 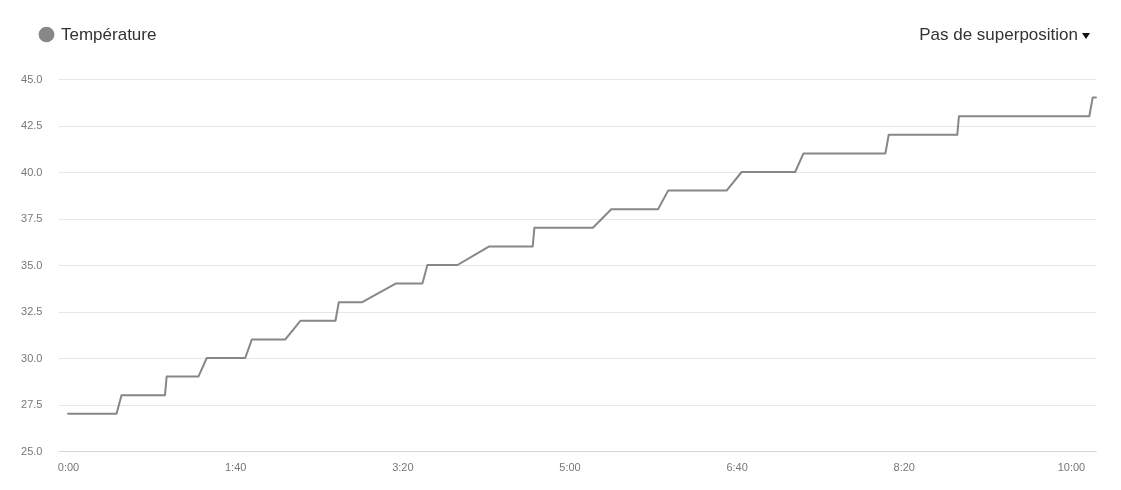 What do you see at coordinates (32, 450) in the screenshot?
I see `y-tick-label: 25.0` at bounding box center [32, 450].